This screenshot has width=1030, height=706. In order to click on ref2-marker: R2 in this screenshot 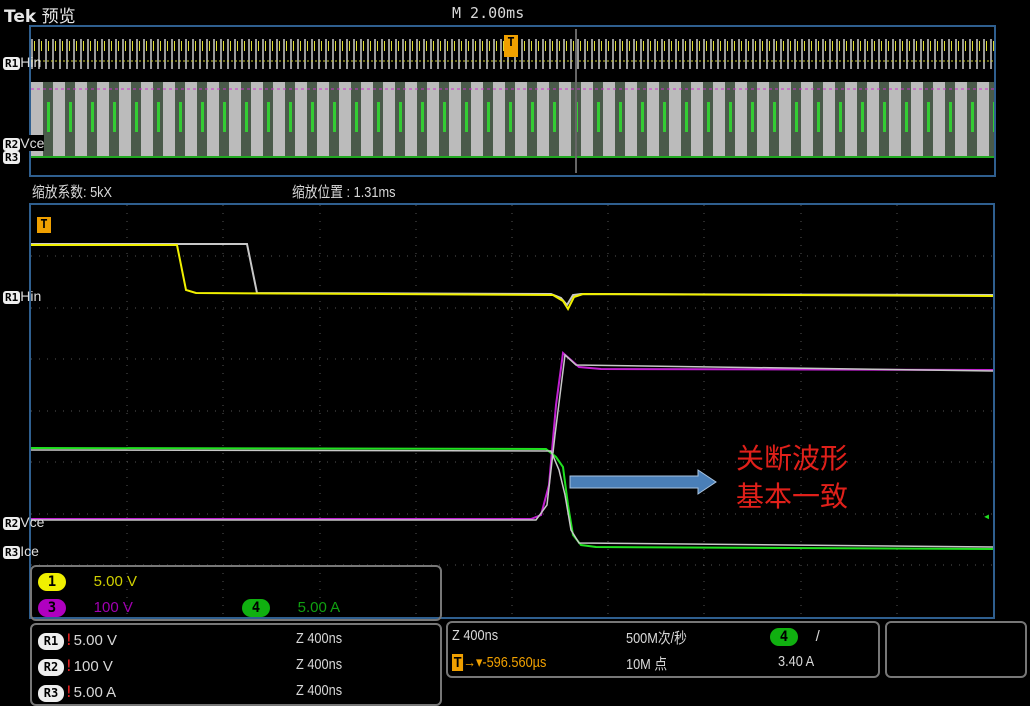, I will do `click(12, 144)`.